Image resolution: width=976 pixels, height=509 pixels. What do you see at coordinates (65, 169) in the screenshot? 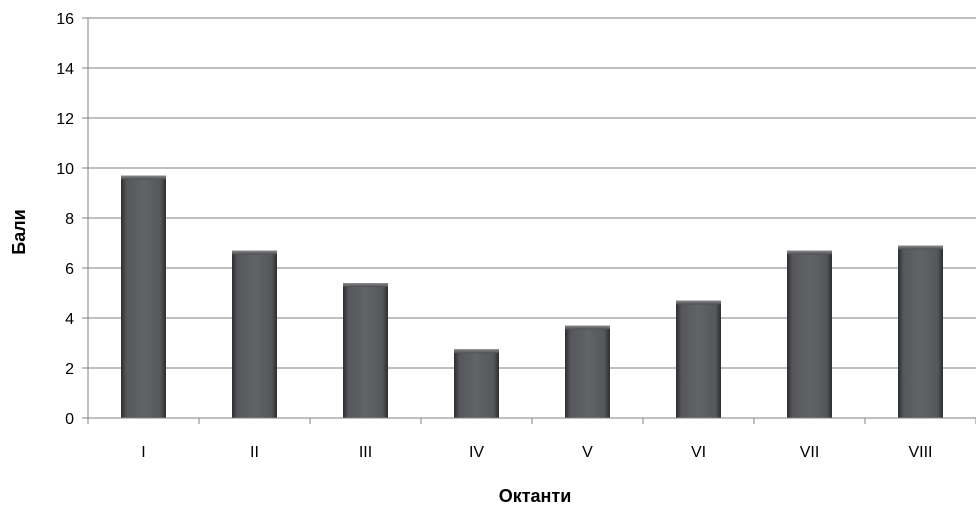
I see `y-tick-label: 10` at bounding box center [65, 169].